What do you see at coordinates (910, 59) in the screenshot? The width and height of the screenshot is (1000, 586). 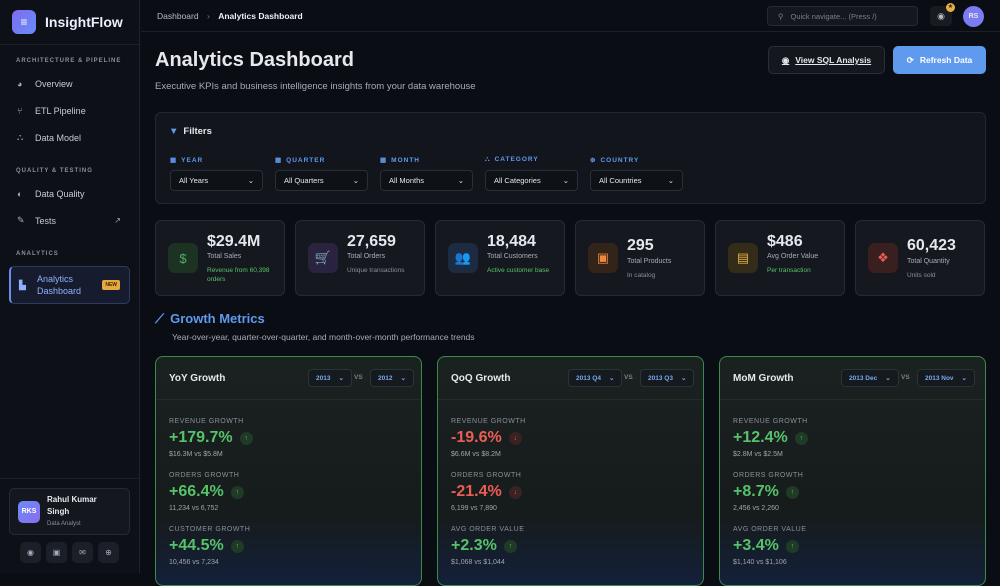 I see `refresh-icon: ⟳` at bounding box center [910, 59].